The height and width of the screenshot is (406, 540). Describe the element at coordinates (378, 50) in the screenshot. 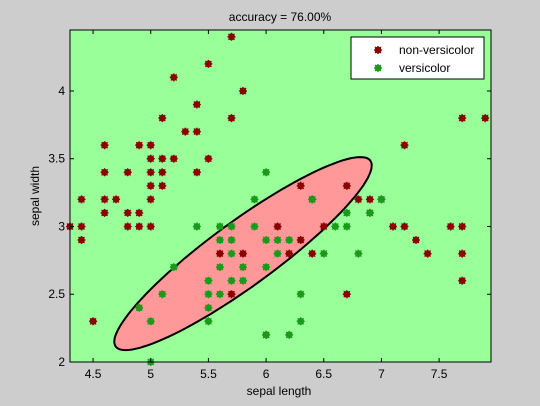

I see `legend-marker` at that location.